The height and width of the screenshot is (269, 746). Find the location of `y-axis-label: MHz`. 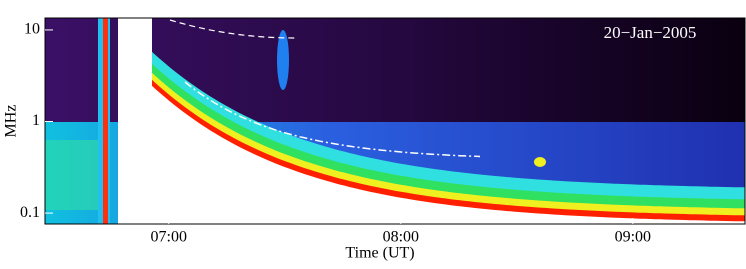

y-axis-label: MHz is located at coordinates (11, 121).